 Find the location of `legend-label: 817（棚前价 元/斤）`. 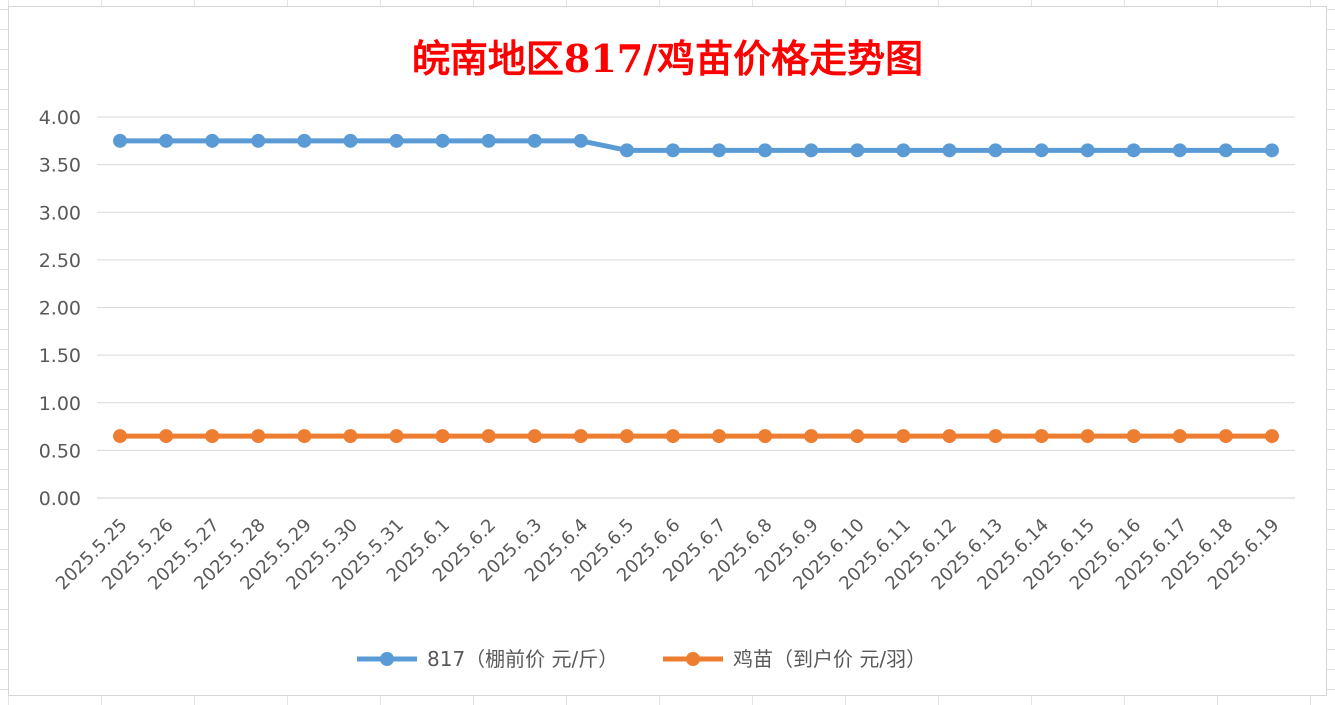

legend-label: 817（棚前价 元/斤） is located at coordinates (522, 659).